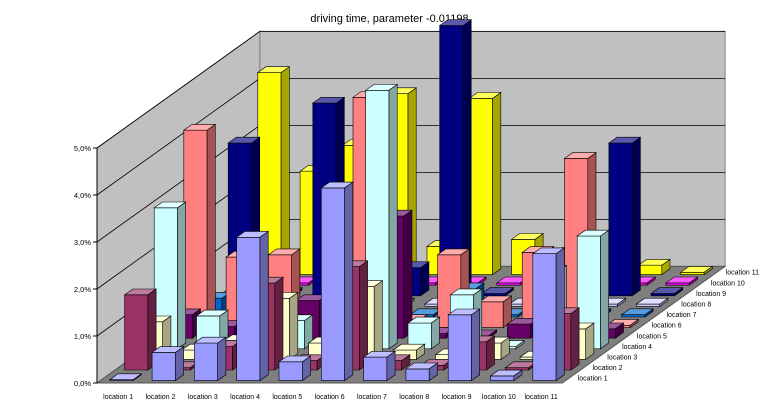 Image resolution: width=779 pixels, height=418 pixels. Describe the element at coordinates (742, 273) in the screenshot. I see `depth-tick-label: location 11` at that location.